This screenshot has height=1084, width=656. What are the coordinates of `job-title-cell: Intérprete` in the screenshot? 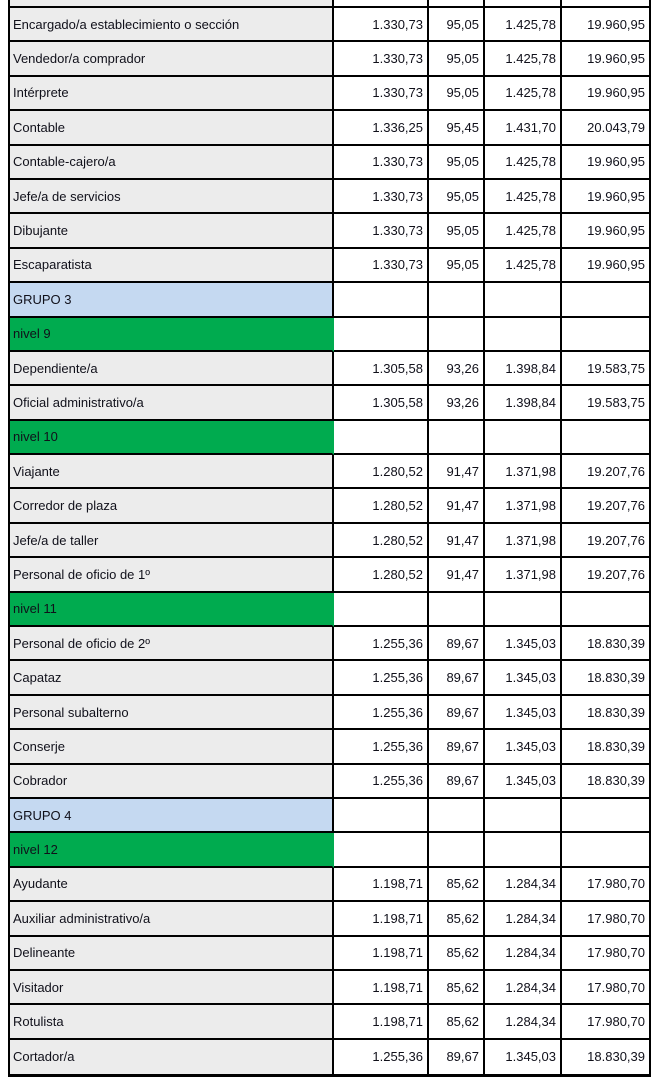 It's located at (172, 94).